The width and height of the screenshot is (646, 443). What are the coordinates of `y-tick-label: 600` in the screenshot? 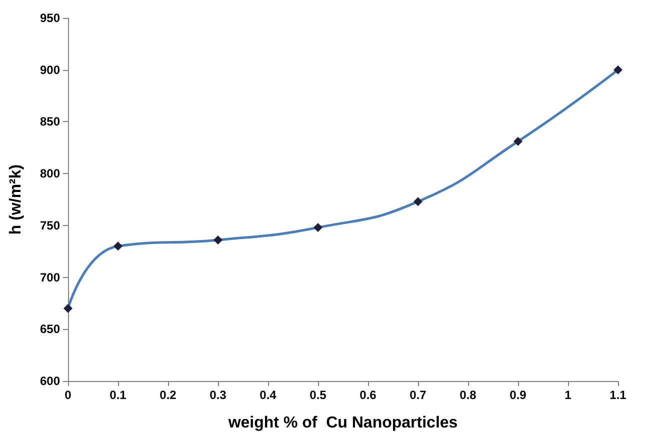 It's located at (50, 381).